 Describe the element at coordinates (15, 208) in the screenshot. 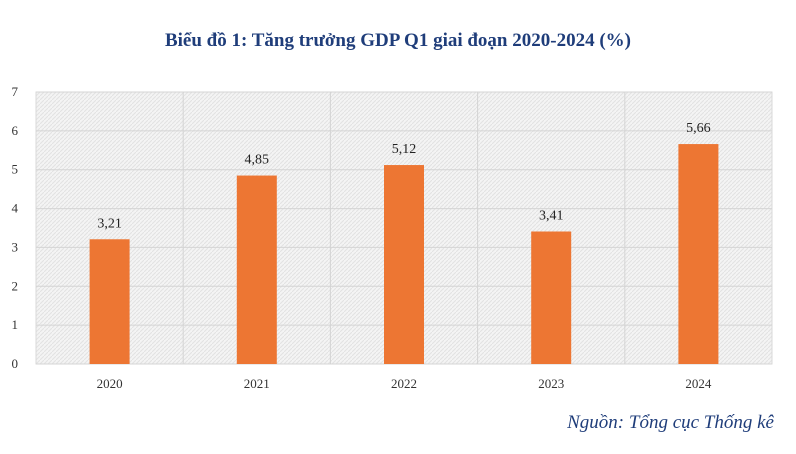

I see `y-tick-label: 4` at that location.